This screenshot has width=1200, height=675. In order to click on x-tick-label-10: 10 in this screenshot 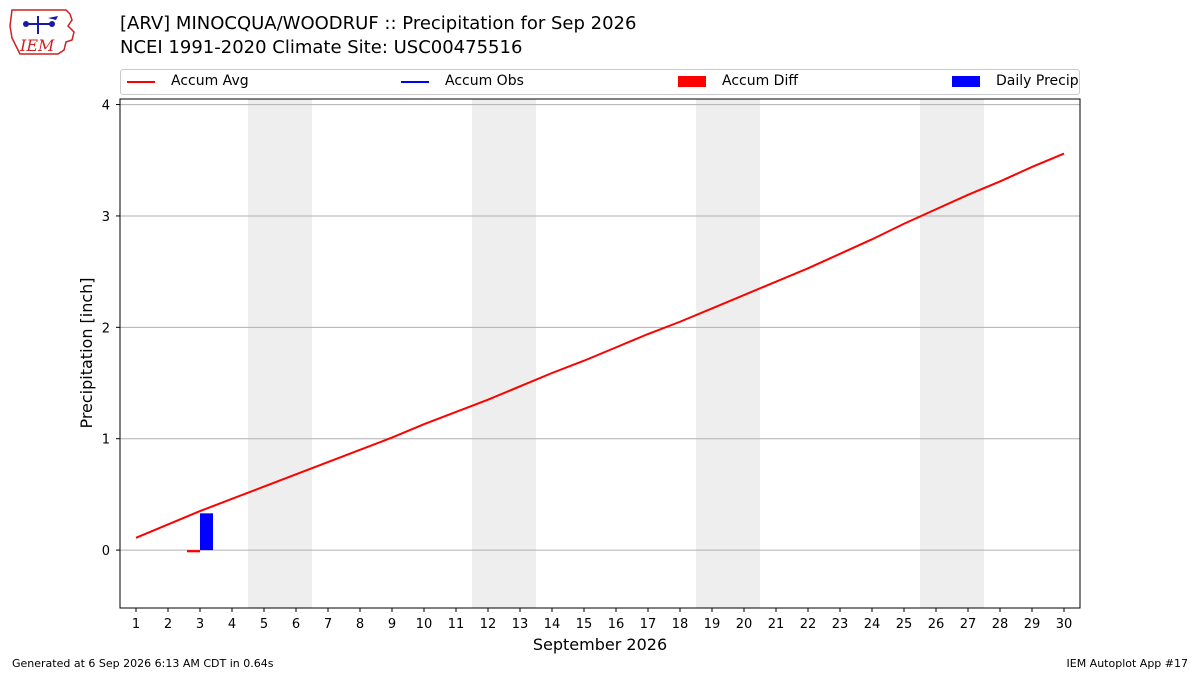, I will do `click(424, 624)`.